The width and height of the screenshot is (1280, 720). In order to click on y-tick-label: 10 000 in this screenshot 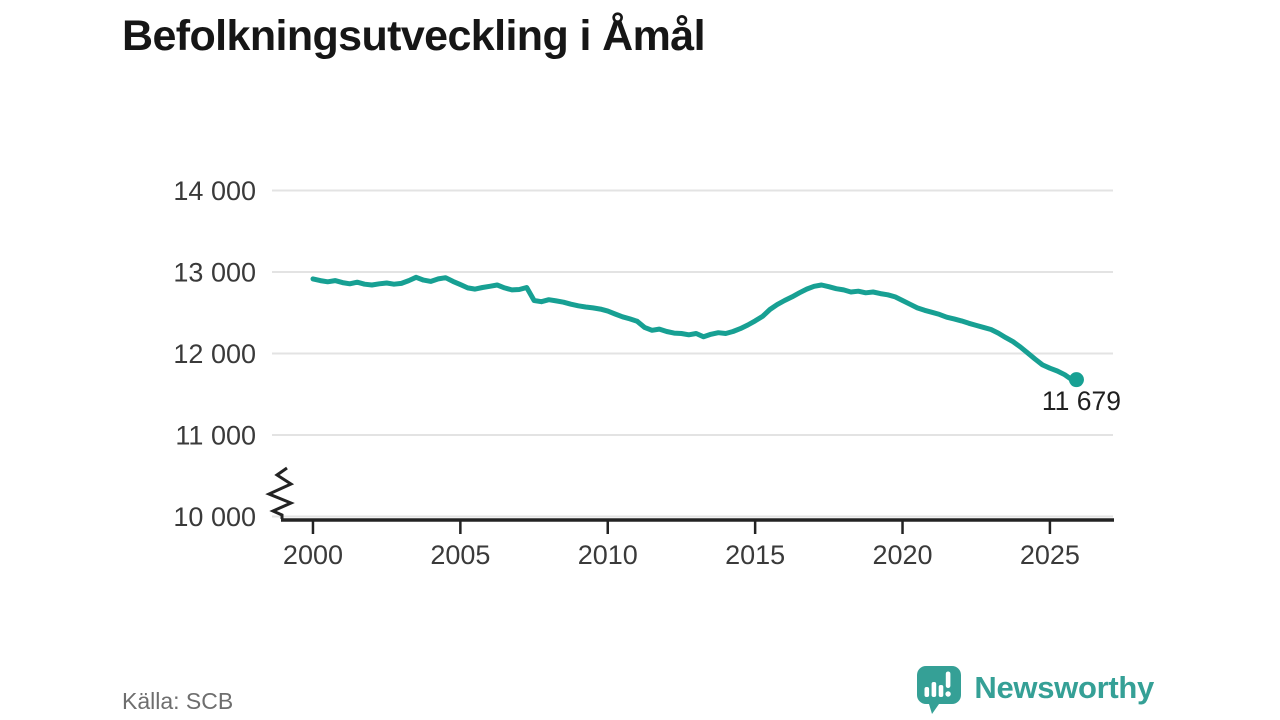, I will do `click(214, 517)`.